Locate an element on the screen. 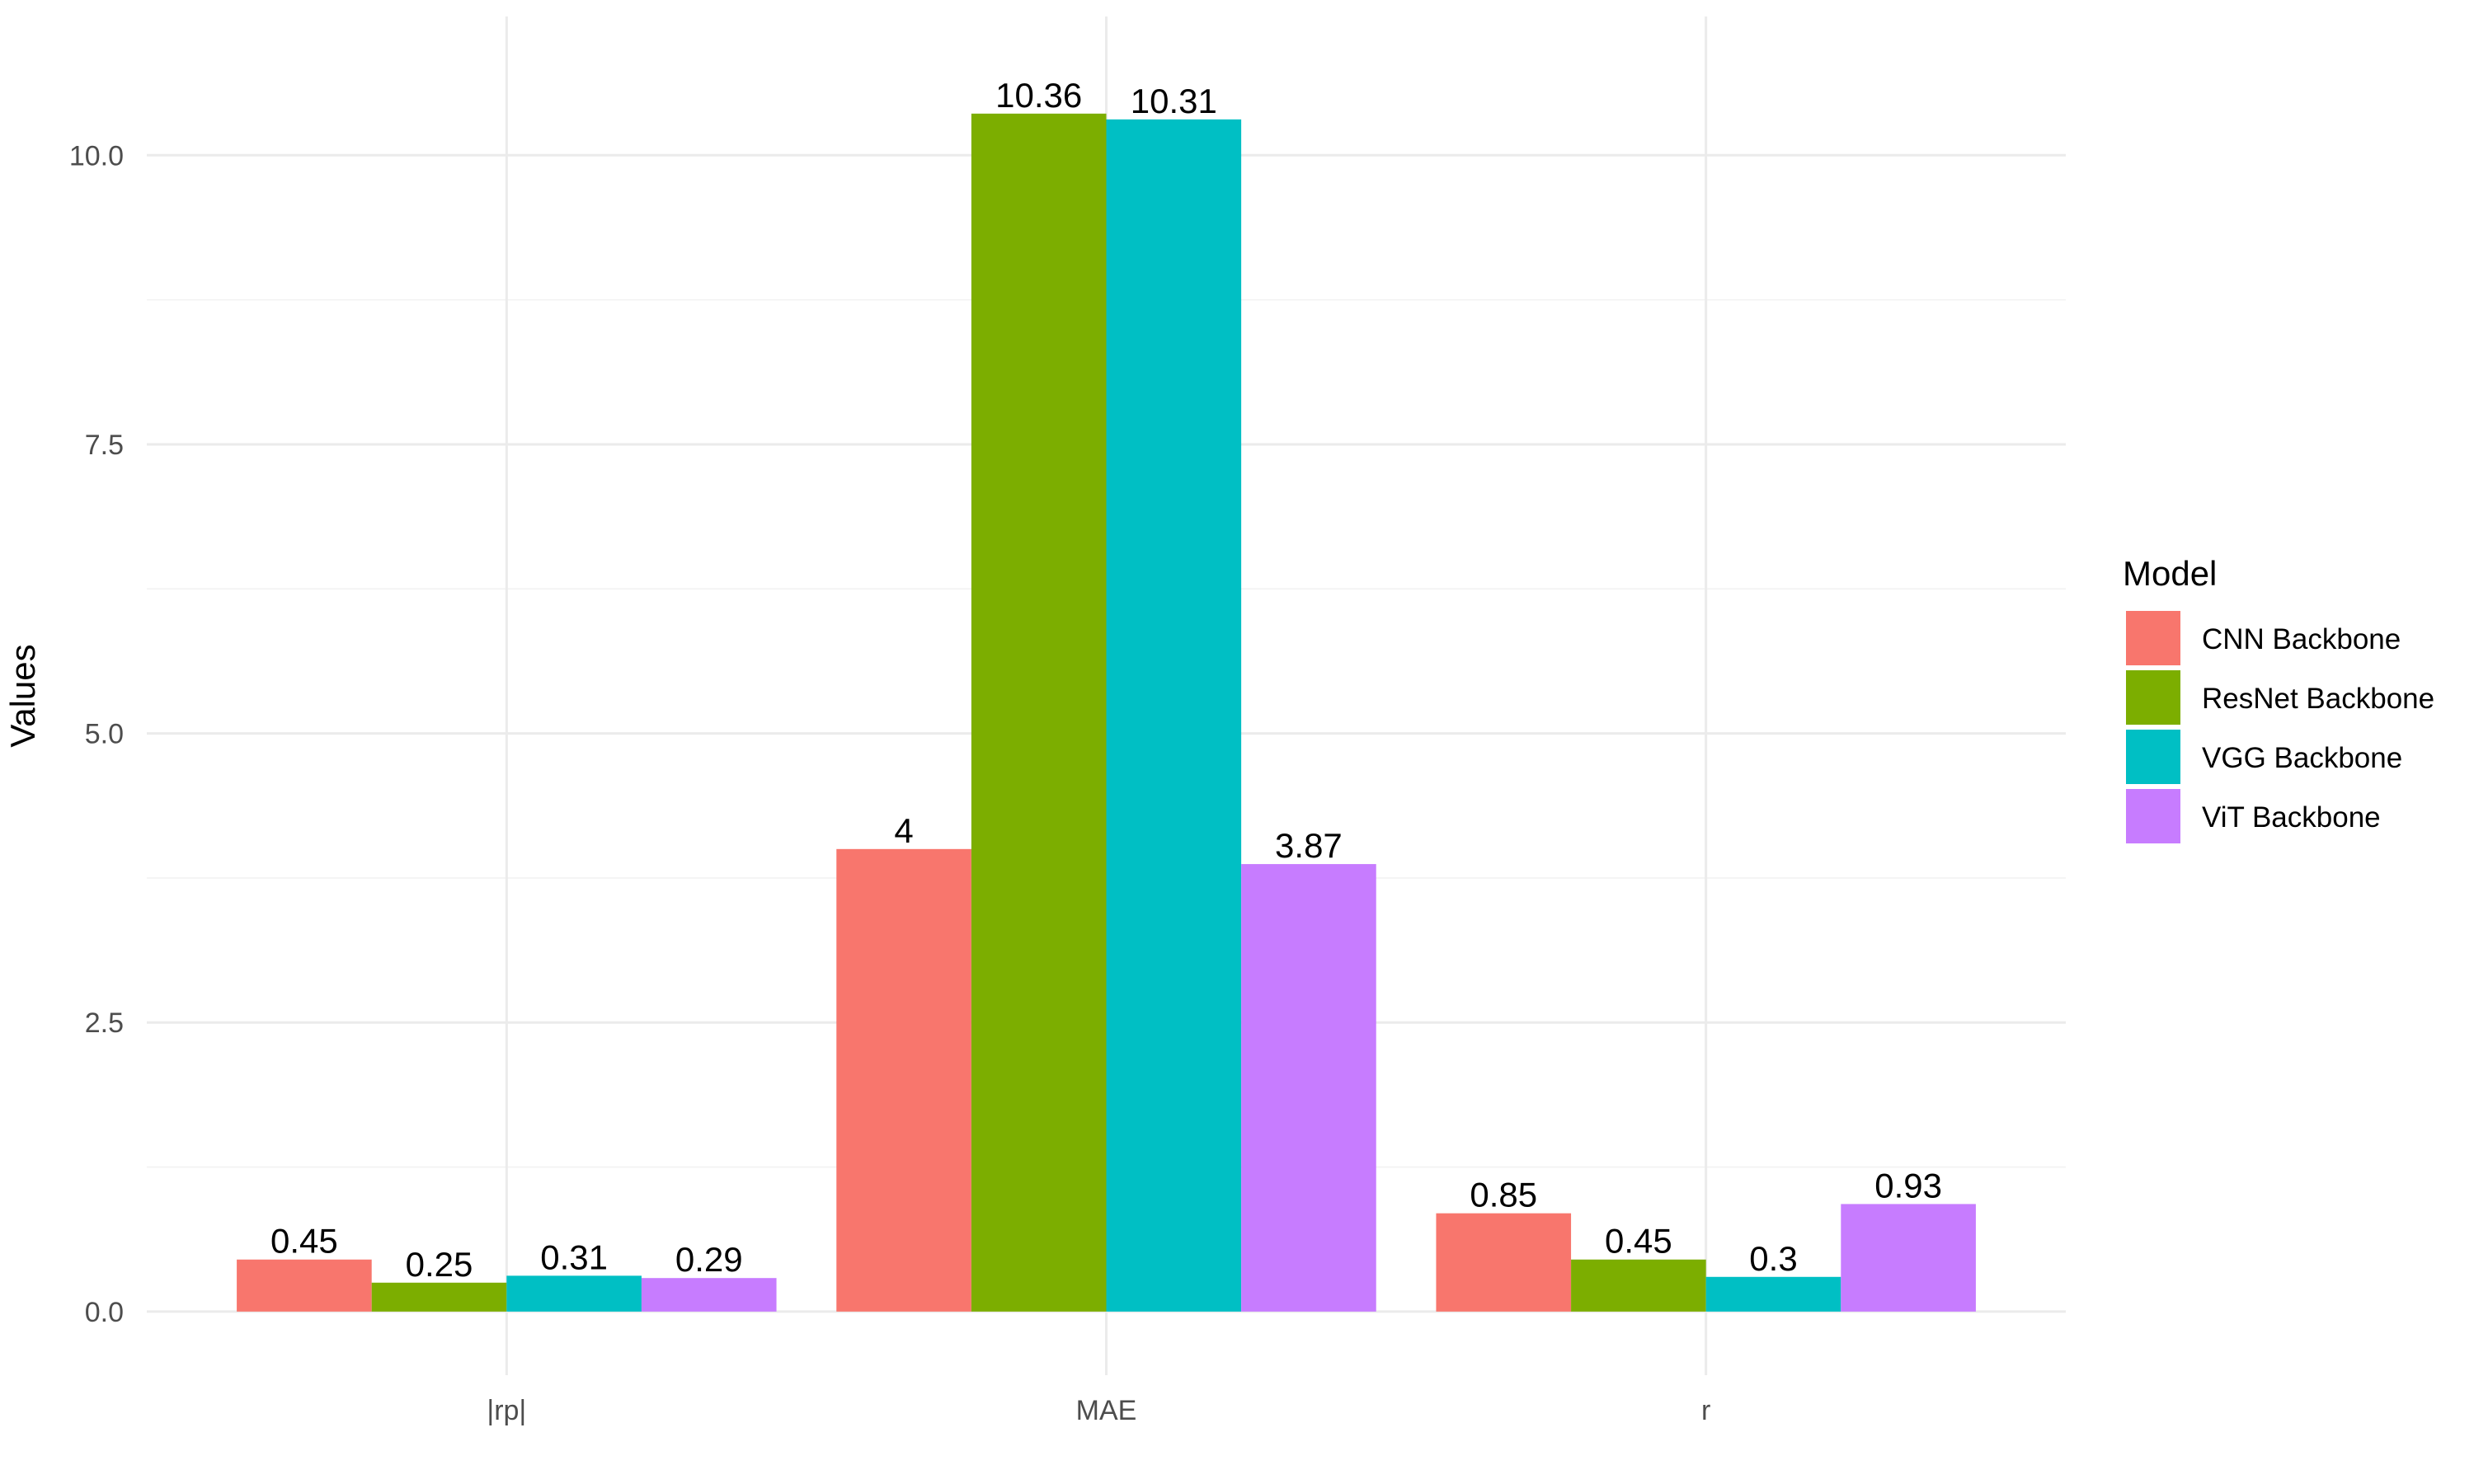 This screenshot has width=2474, height=1484. y-tick-label: 5.0 is located at coordinates (104, 734).